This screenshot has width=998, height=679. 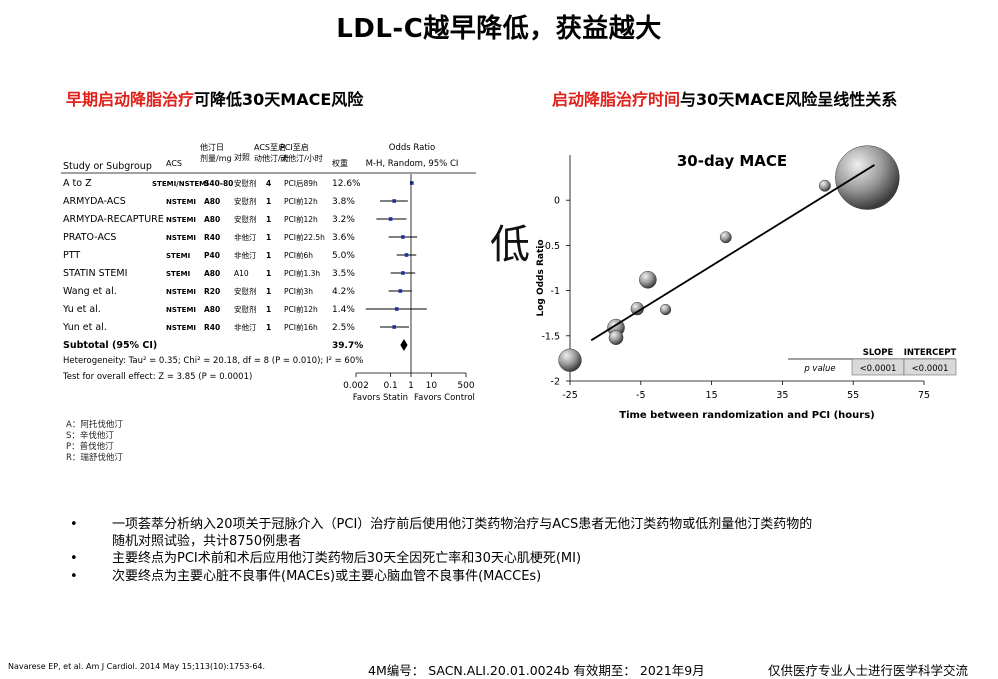 I want to click on forest-study-name: PRATO-ACS, so click(x=89, y=237).